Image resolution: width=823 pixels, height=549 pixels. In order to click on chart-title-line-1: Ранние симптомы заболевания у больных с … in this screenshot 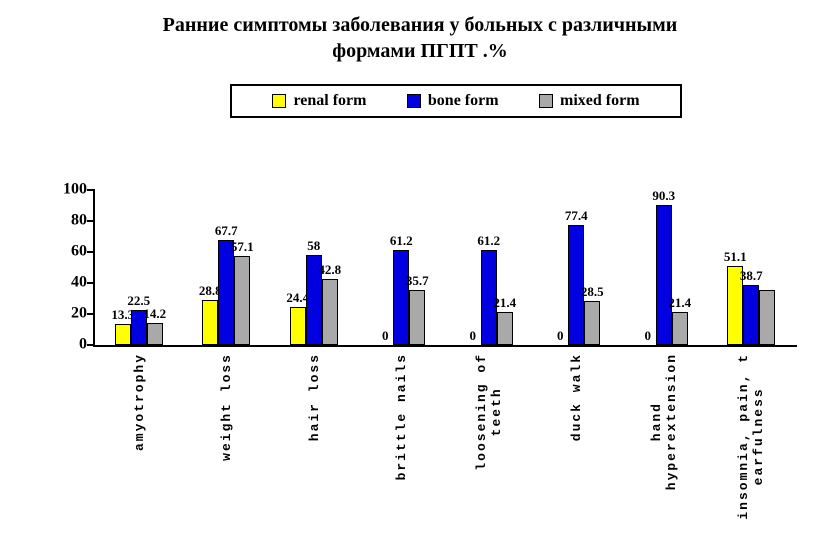, I will do `click(420, 25)`.